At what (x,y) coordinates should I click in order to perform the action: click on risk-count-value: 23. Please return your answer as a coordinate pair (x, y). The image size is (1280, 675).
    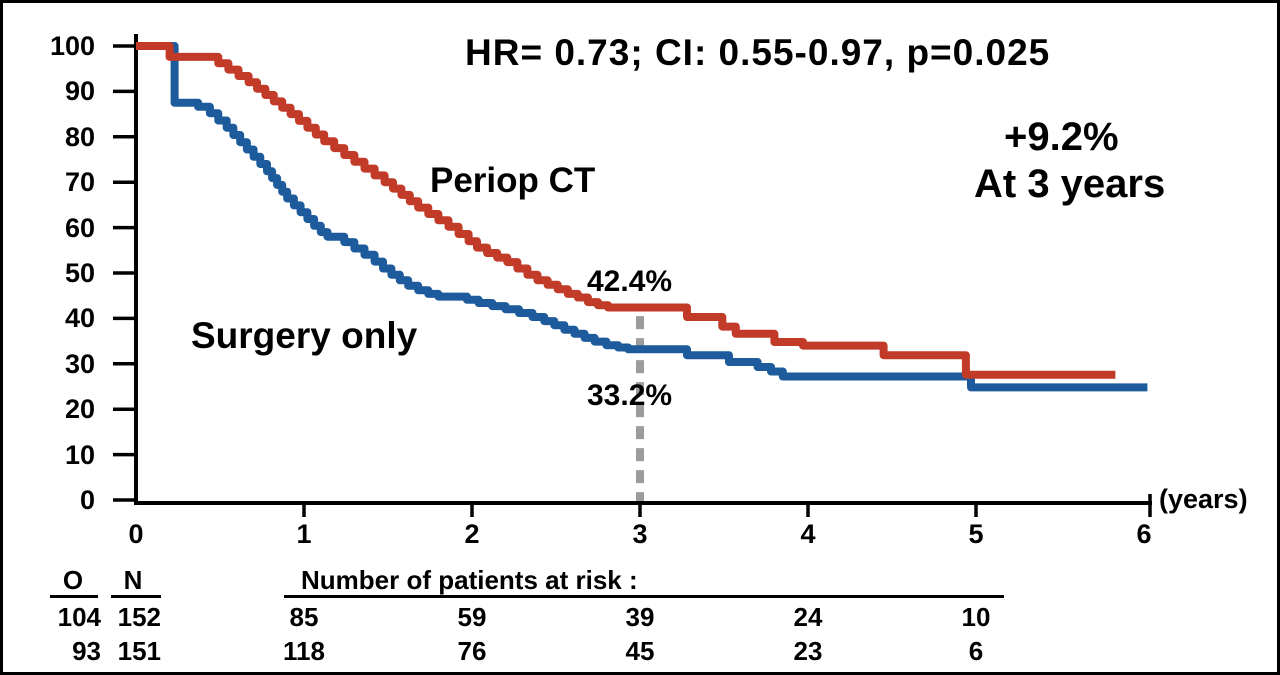
    Looking at the image, I should click on (808, 651).